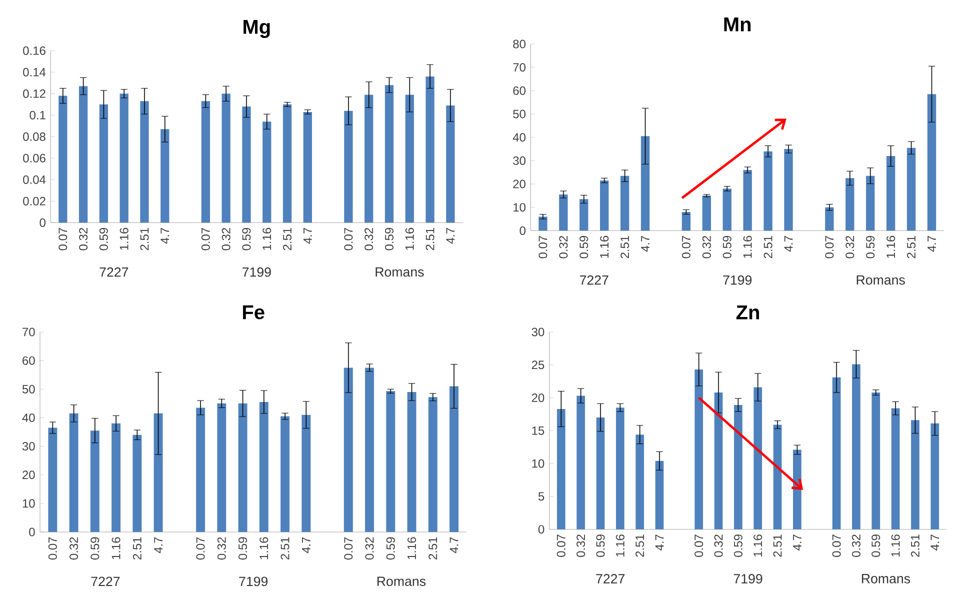 The width and height of the screenshot is (959, 596). I want to click on y-tick-label: 20, so click(28, 475).